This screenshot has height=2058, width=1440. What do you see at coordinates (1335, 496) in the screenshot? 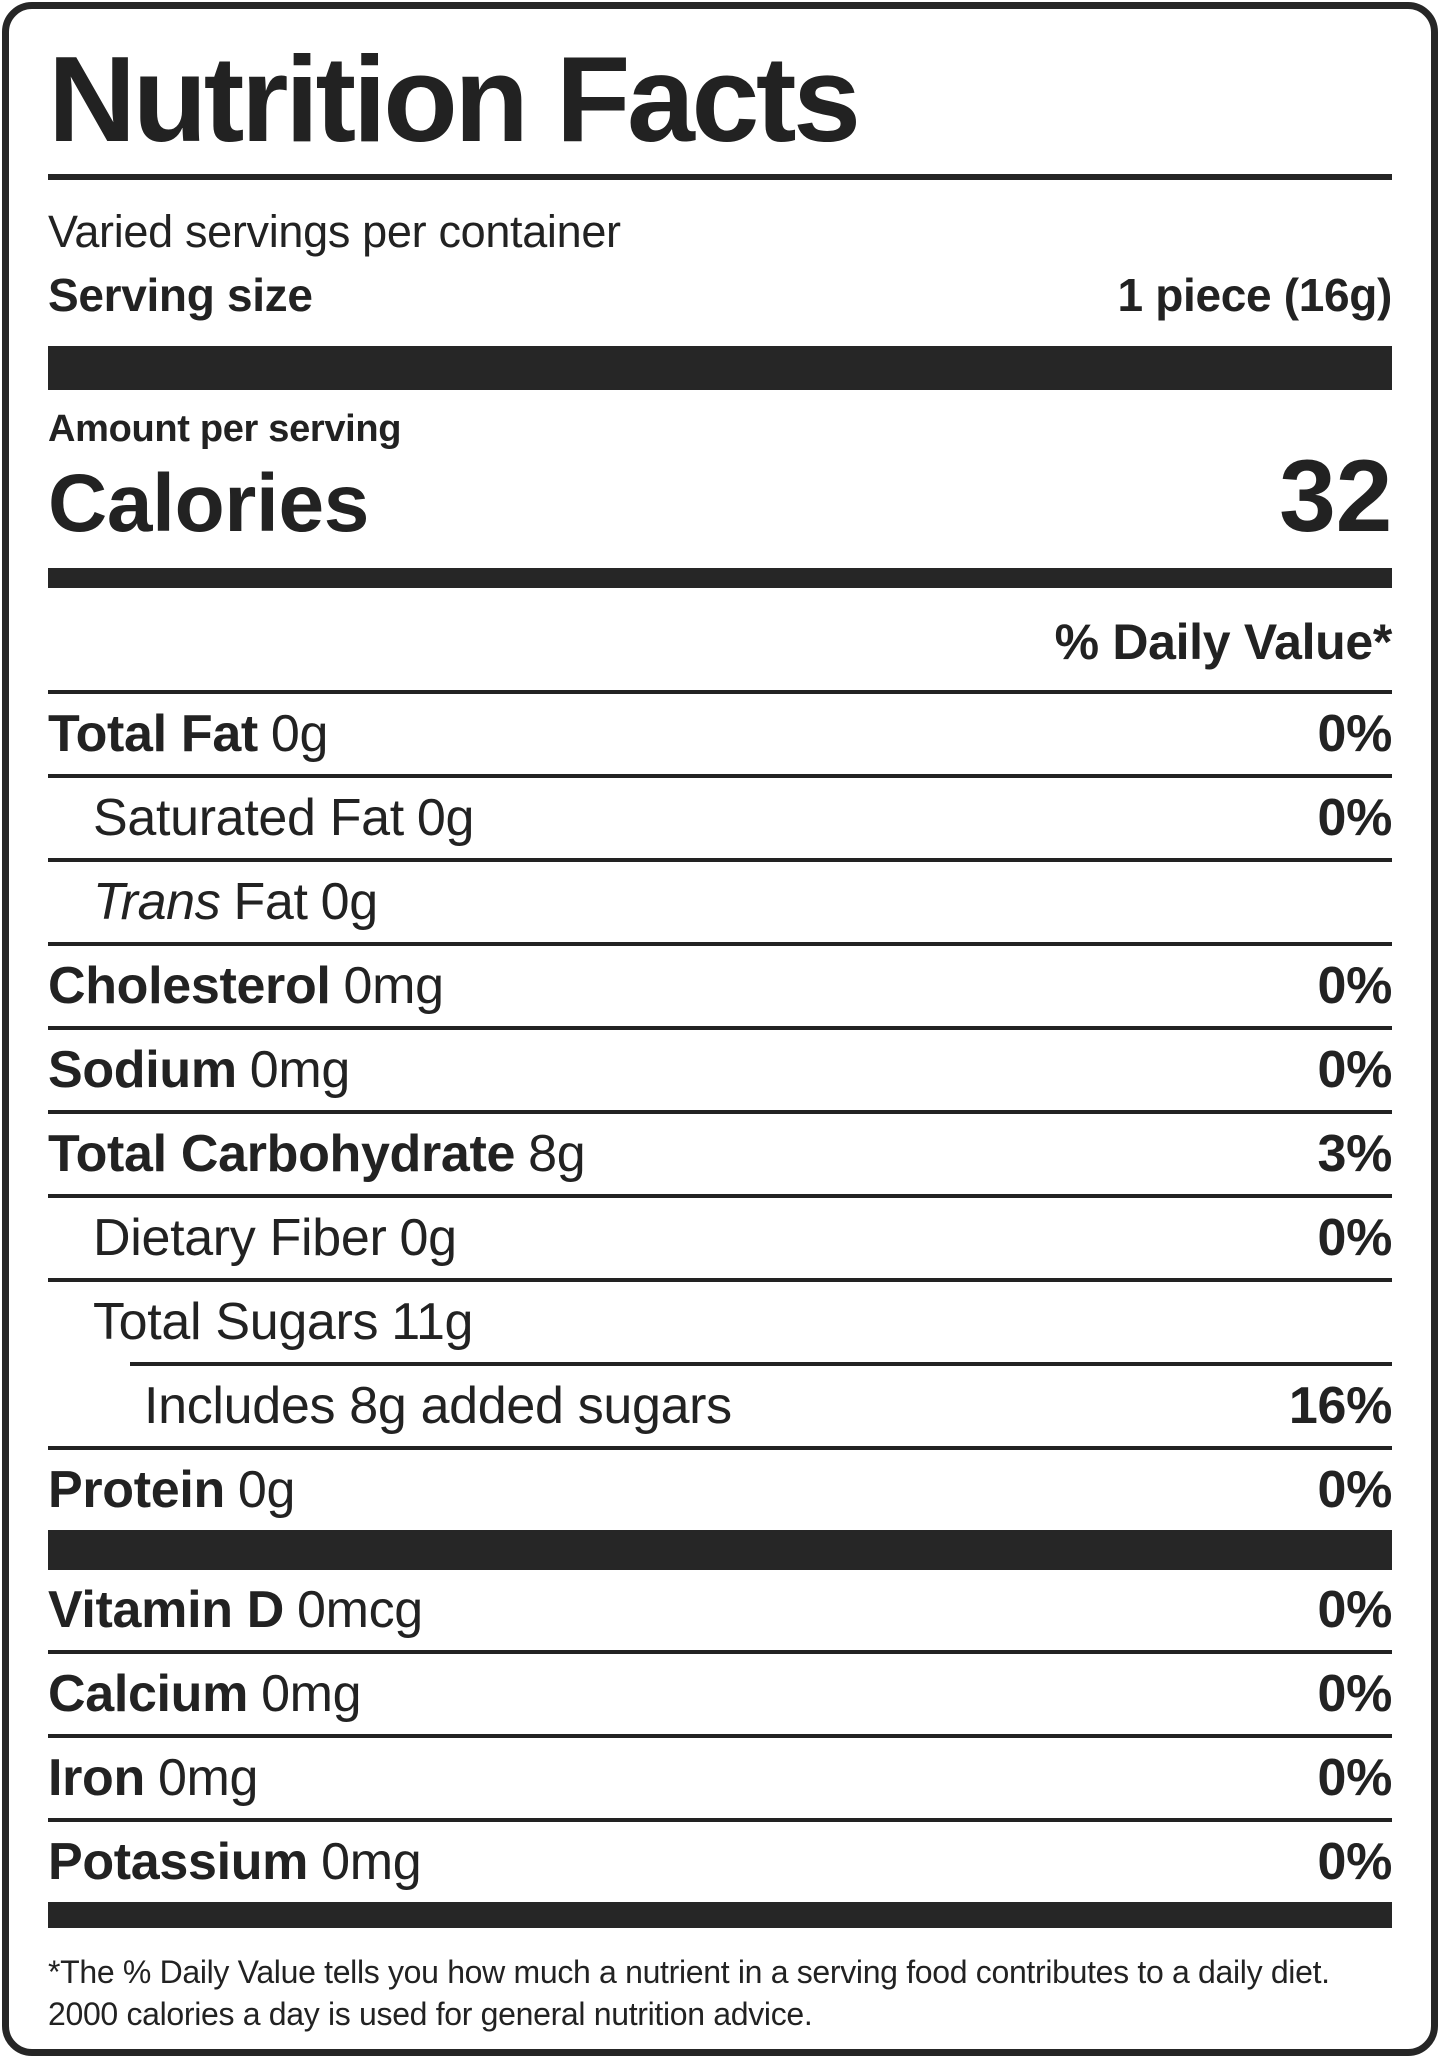
I see `calories-value: 32` at bounding box center [1335, 496].